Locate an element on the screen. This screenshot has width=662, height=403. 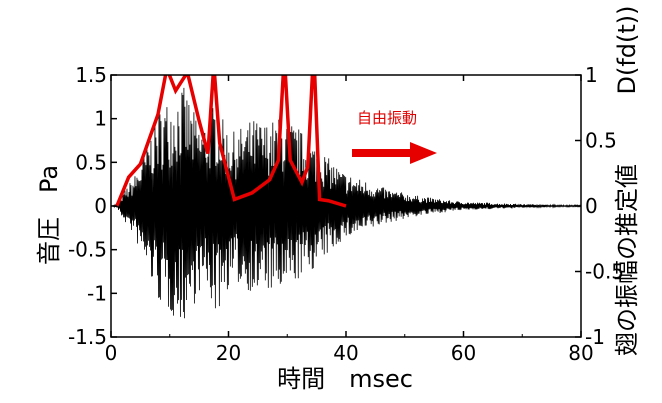
y-axis-right: -1 -0.5 0 0.5 1 is located at coordinates (599, 206).